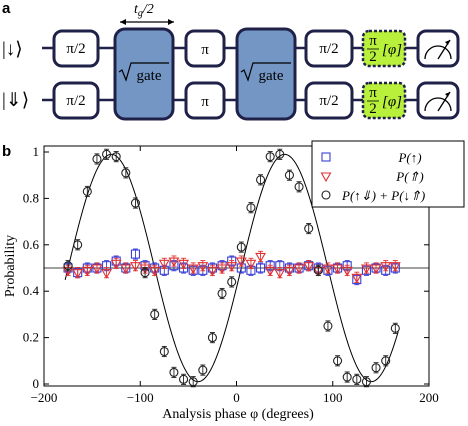  What do you see at coordinates (44, 397) in the screenshot?
I see `x-tick-label: −200` at bounding box center [44, 397].